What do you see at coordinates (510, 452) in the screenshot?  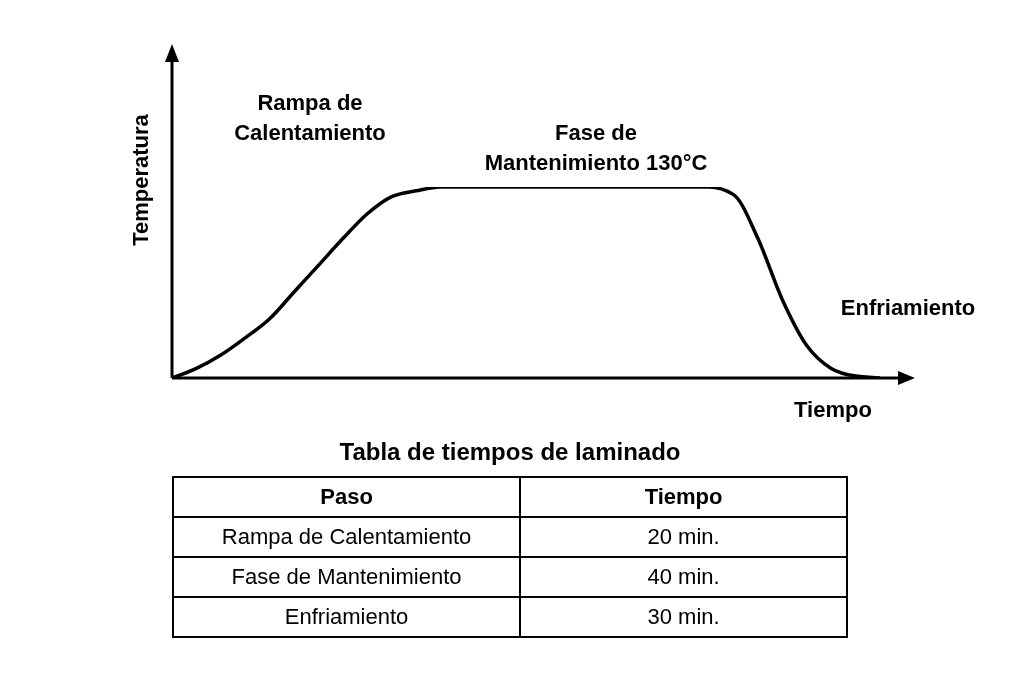 I see `text: Tabla de tiempos de laminado` at bounding box center [510, 452].